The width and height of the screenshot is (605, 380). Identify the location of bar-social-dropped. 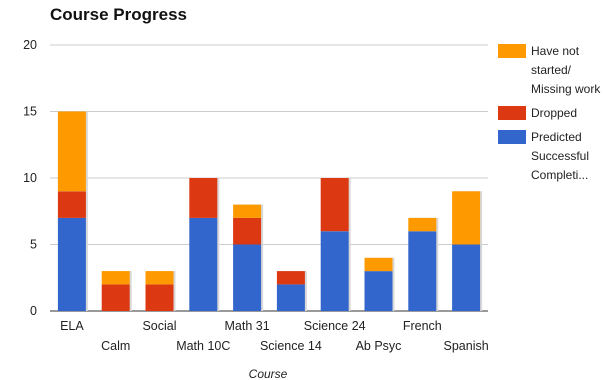
(159, 297).